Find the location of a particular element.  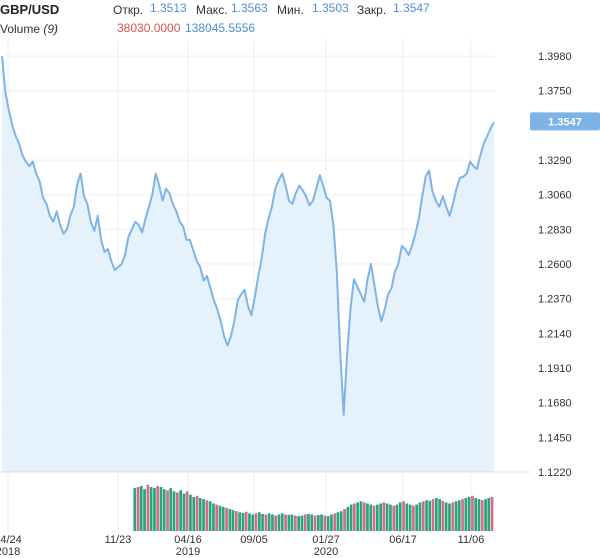

x-tick-label: 01/27 is located at coordinates (326, 540).